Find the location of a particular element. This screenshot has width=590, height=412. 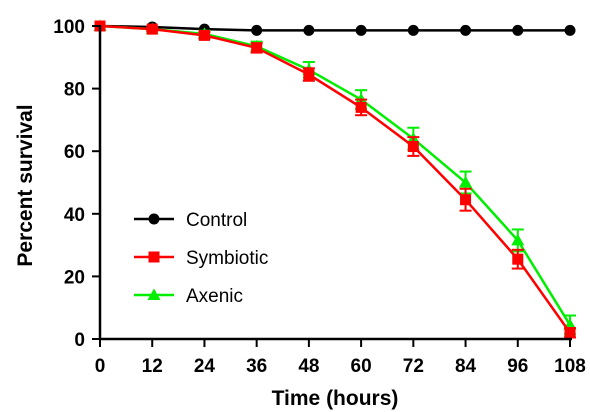

x-tick-label: 12 is located at coordinates (152, 366).